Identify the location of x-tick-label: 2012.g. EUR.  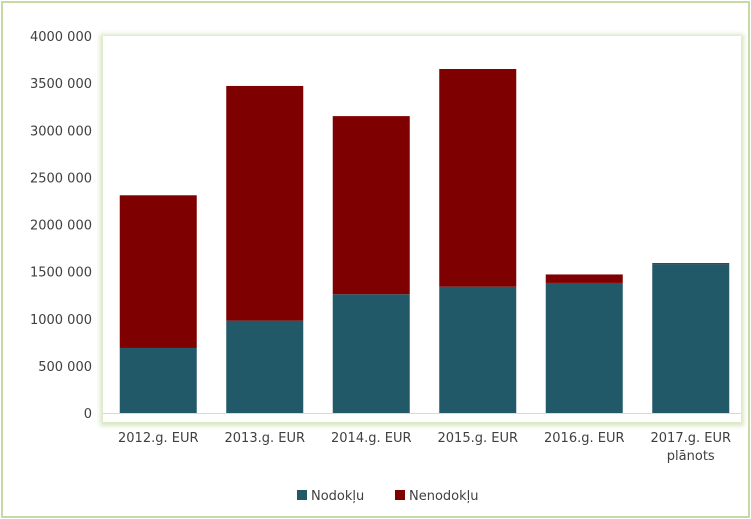
(158, 438).